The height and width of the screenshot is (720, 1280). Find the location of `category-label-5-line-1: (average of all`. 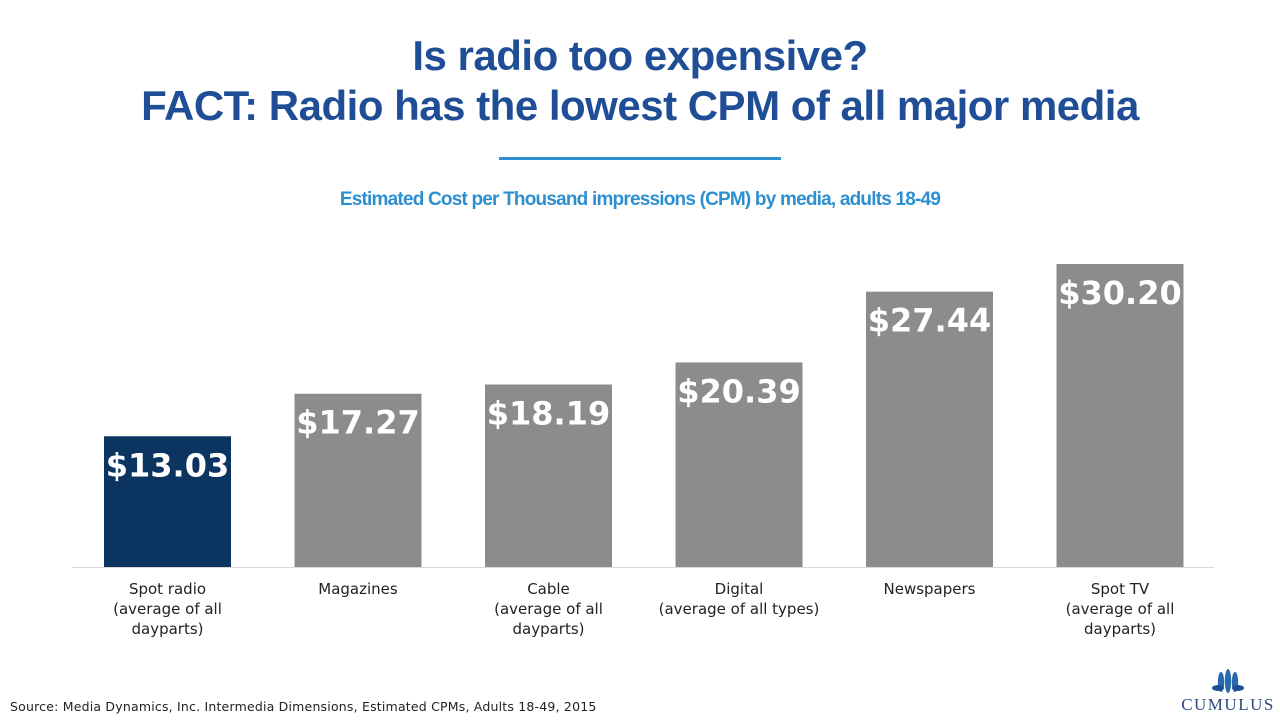

category-label-5-line-1: (average of all is located at coordinates (1120, 609).